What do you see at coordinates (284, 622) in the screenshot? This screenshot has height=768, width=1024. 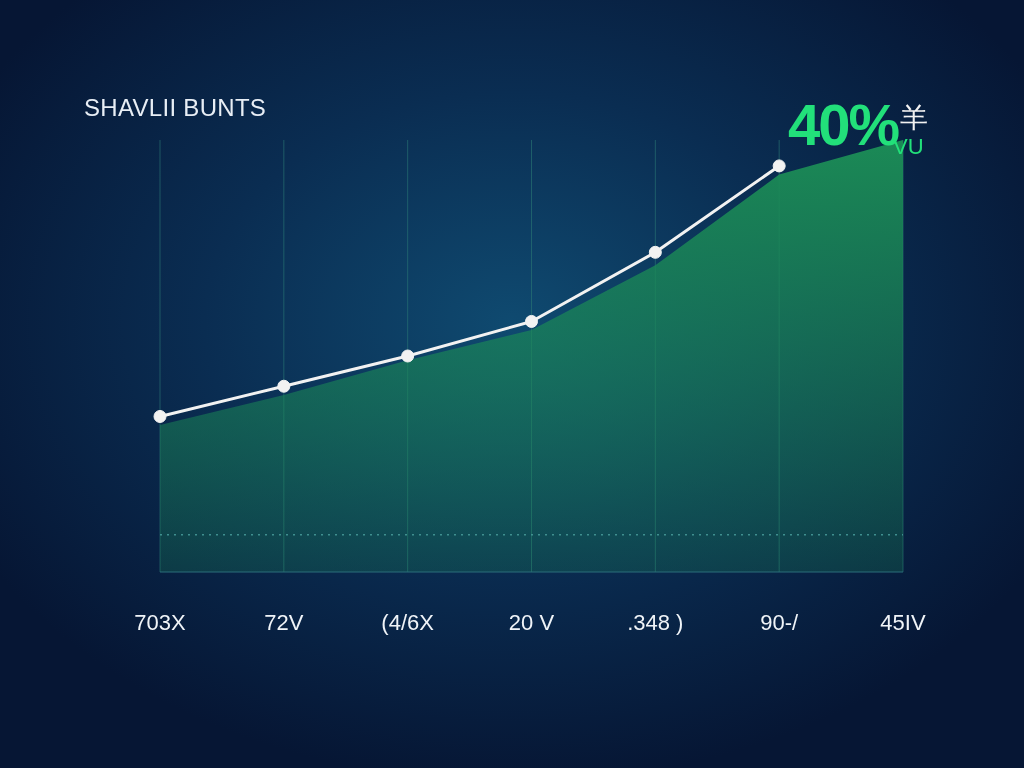 I see `x-tick-label: 72V` at bounding box center [284, 622].